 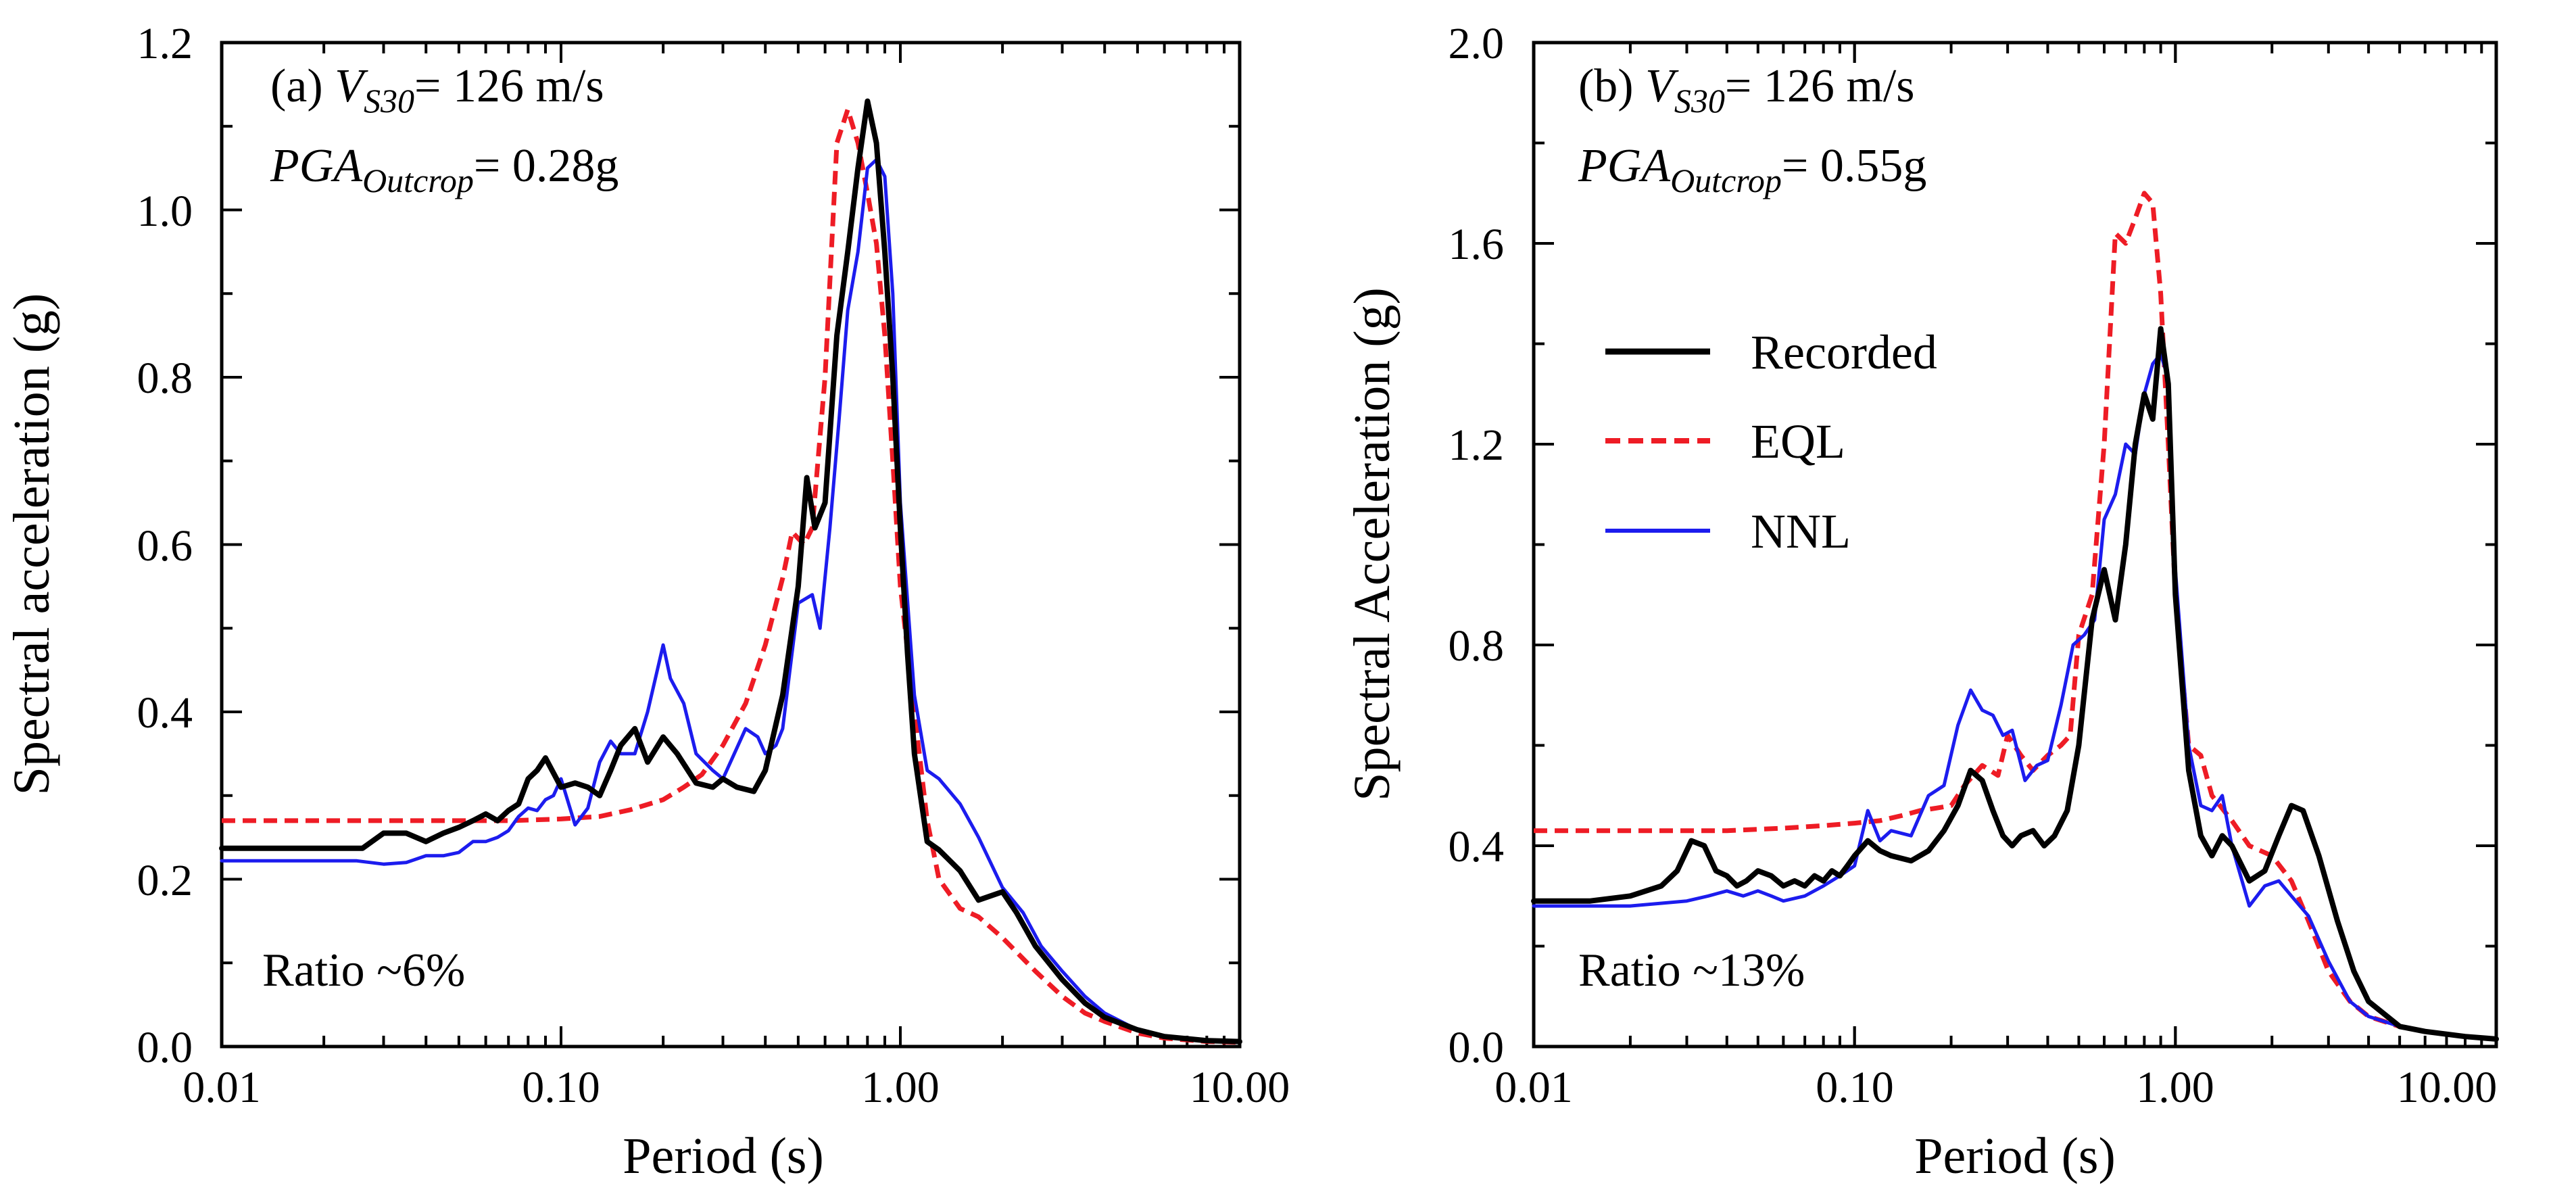 I want to click on legend-label-nnl: NNL, so click(x=1801, y=531).